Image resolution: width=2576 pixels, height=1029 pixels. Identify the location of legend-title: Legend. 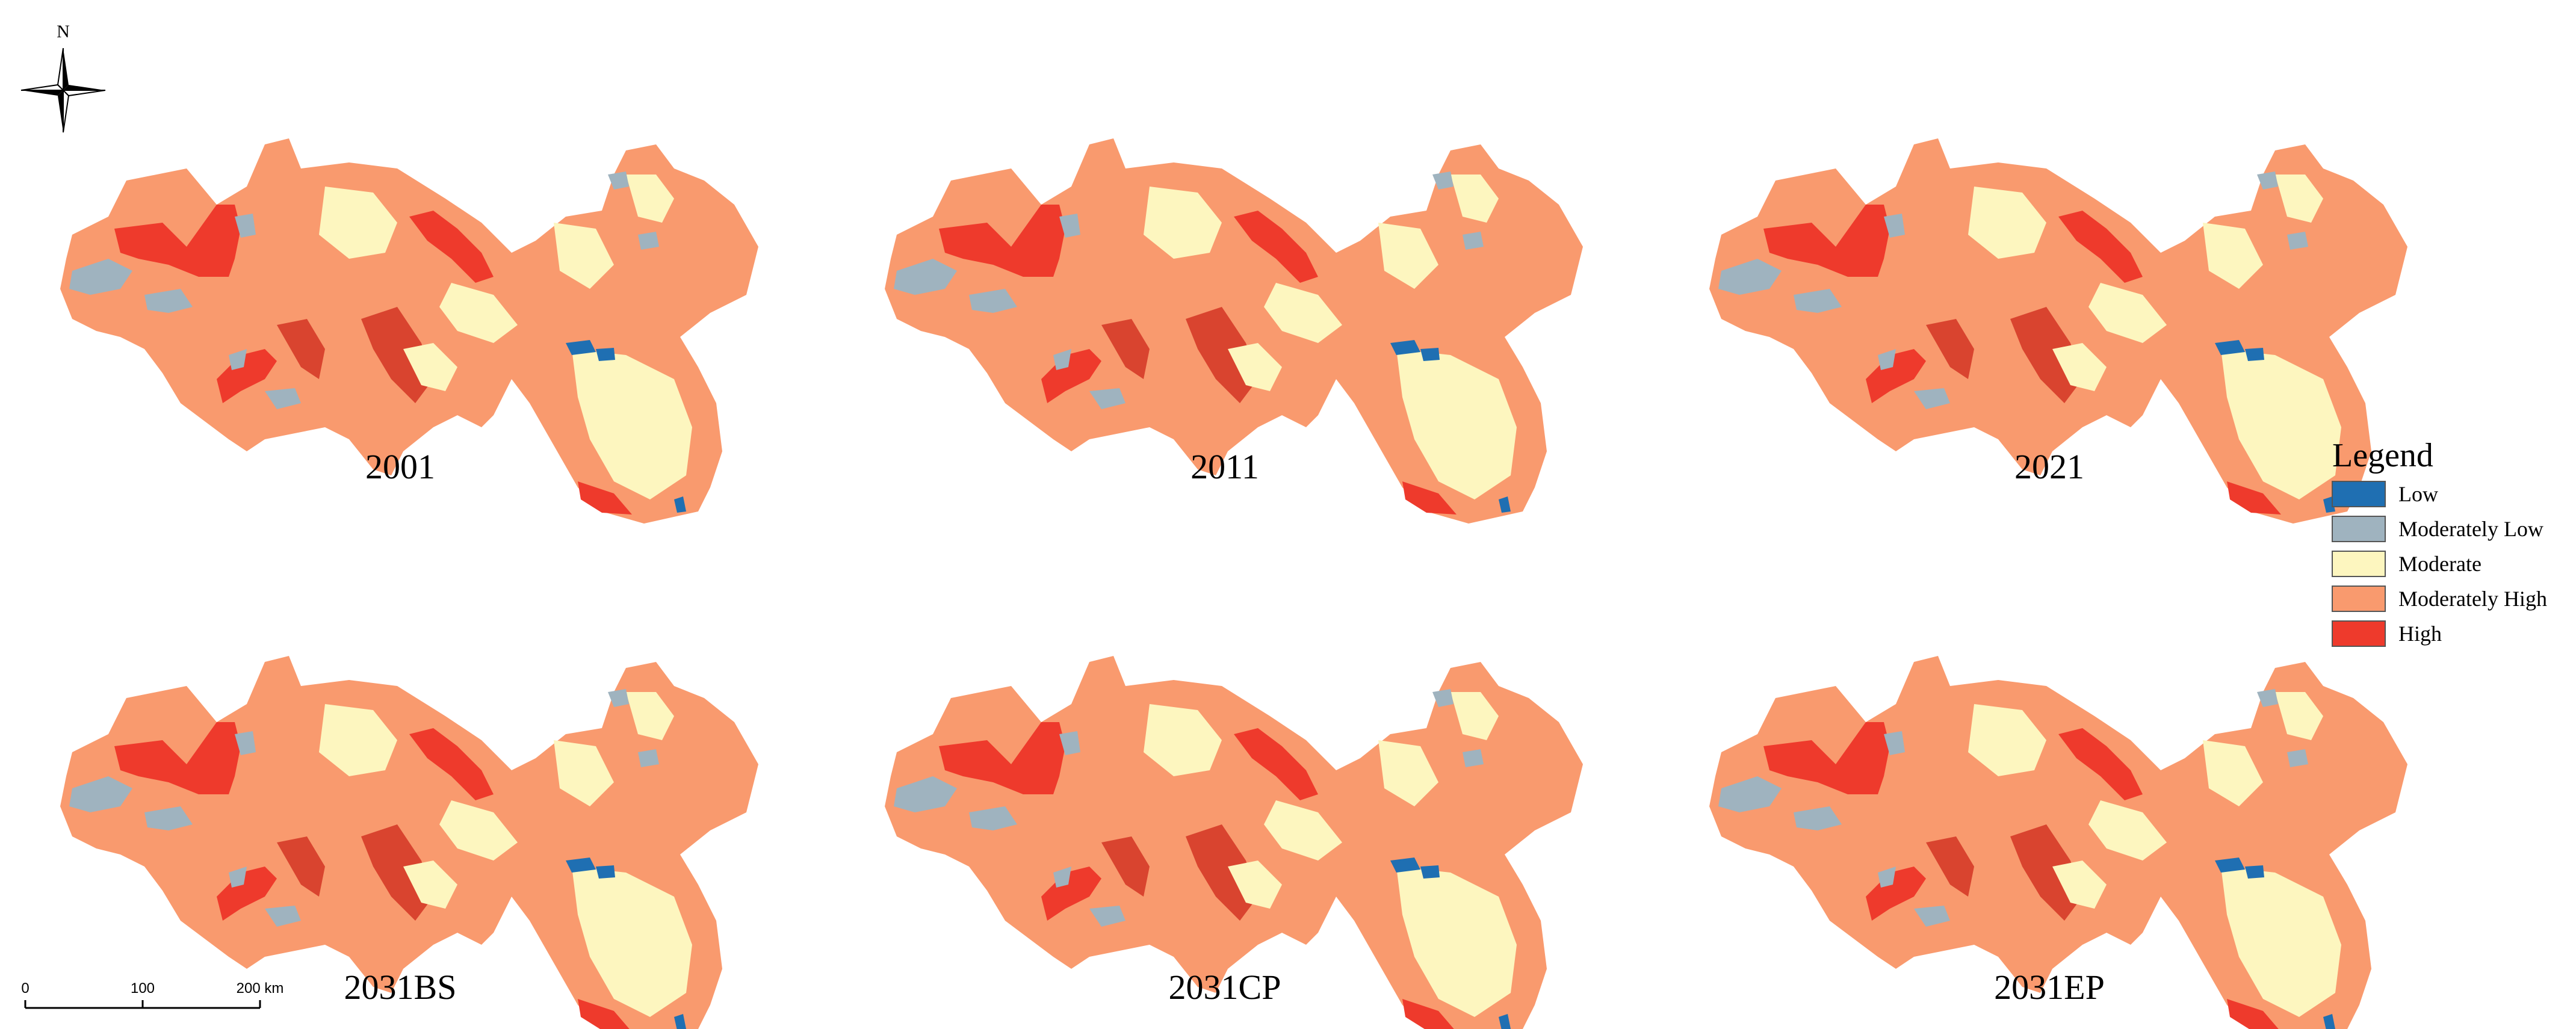
(2382, 455).